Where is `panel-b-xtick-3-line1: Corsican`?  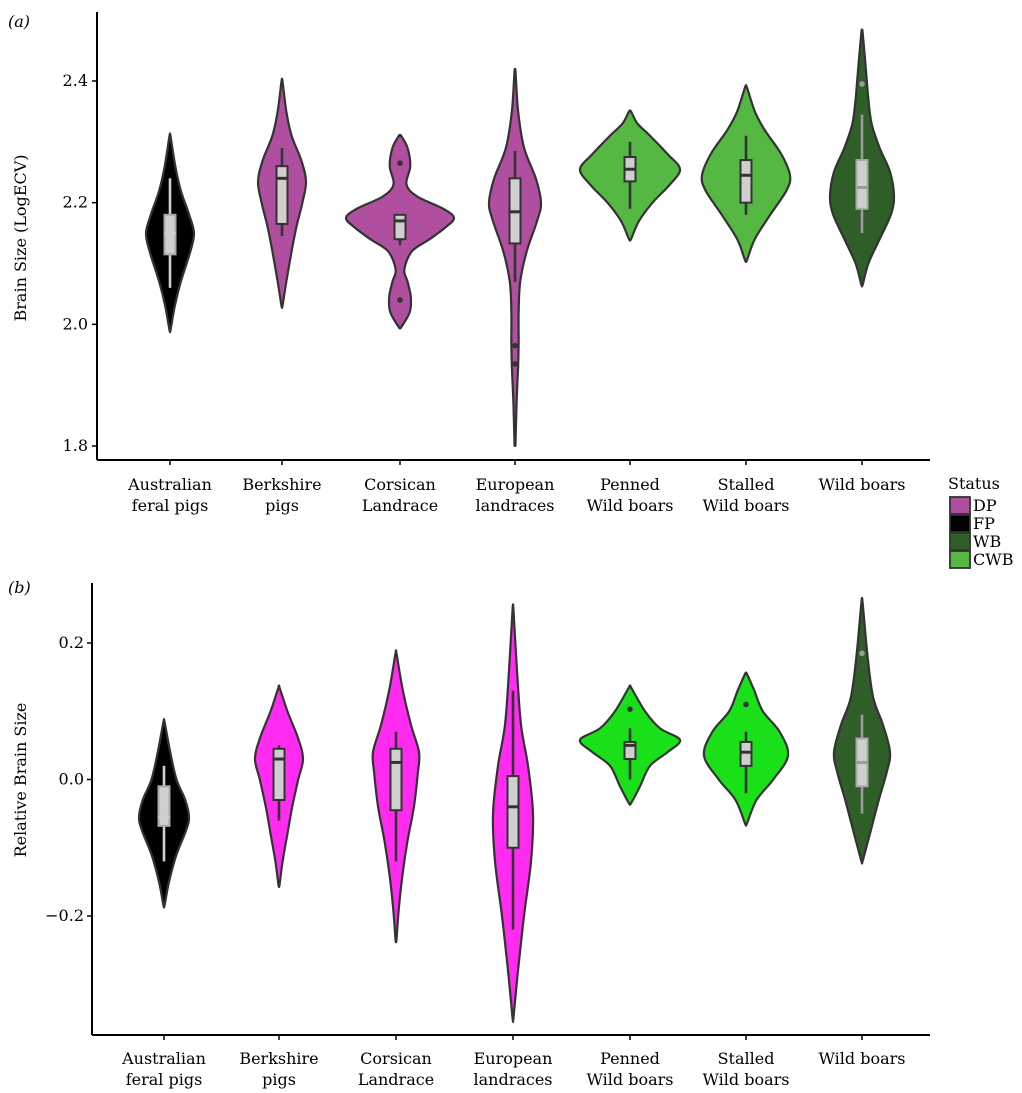
panel-b-xtick-3-line1: Corsican is located at coordinates (396, 1058).